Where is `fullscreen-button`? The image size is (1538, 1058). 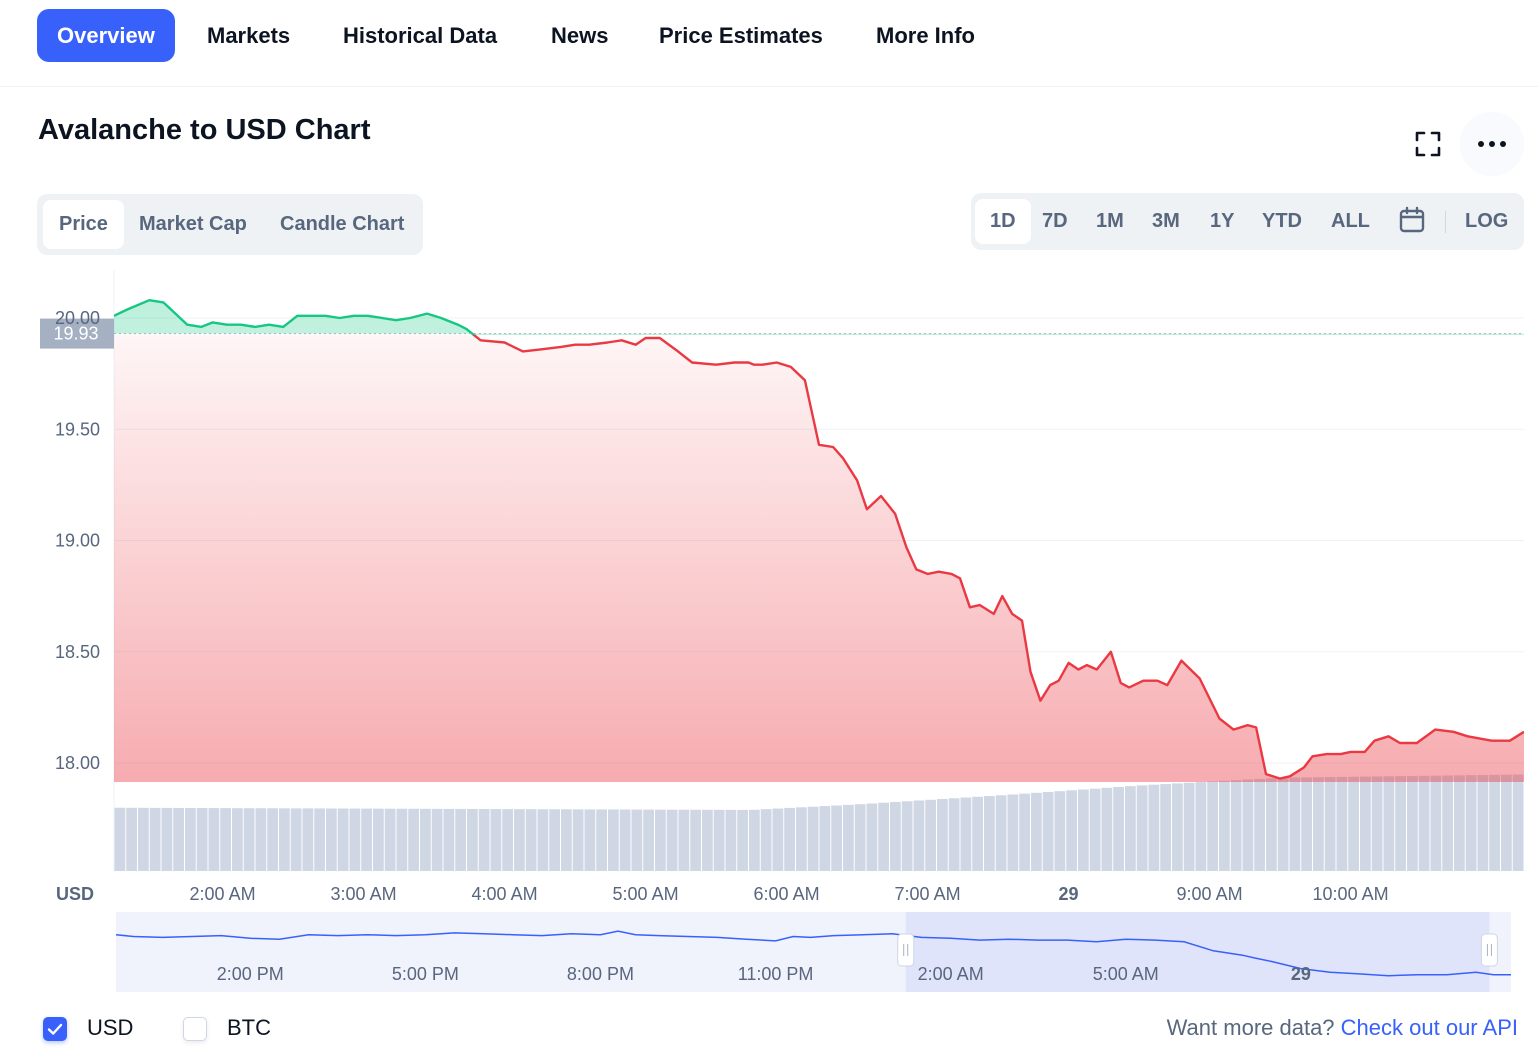 fullscreen-button is located at coordinates (1428, 144).